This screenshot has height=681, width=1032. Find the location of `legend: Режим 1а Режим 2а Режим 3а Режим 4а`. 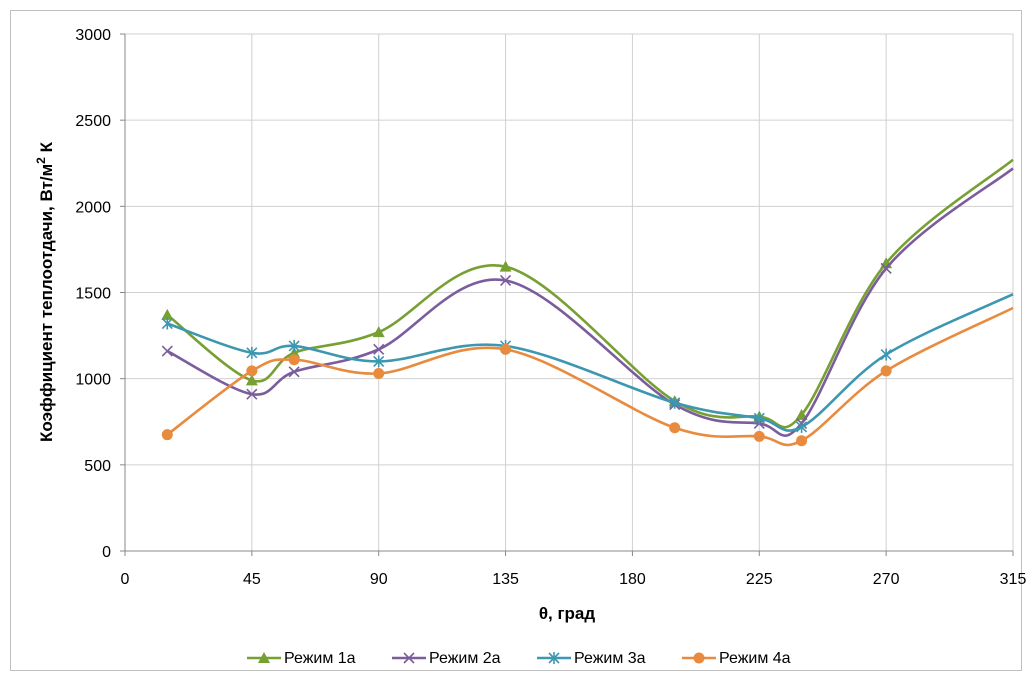

legend: Режим 1а Режим 2а Режим 3а Режим 4а is located at coordinates (519, 658).